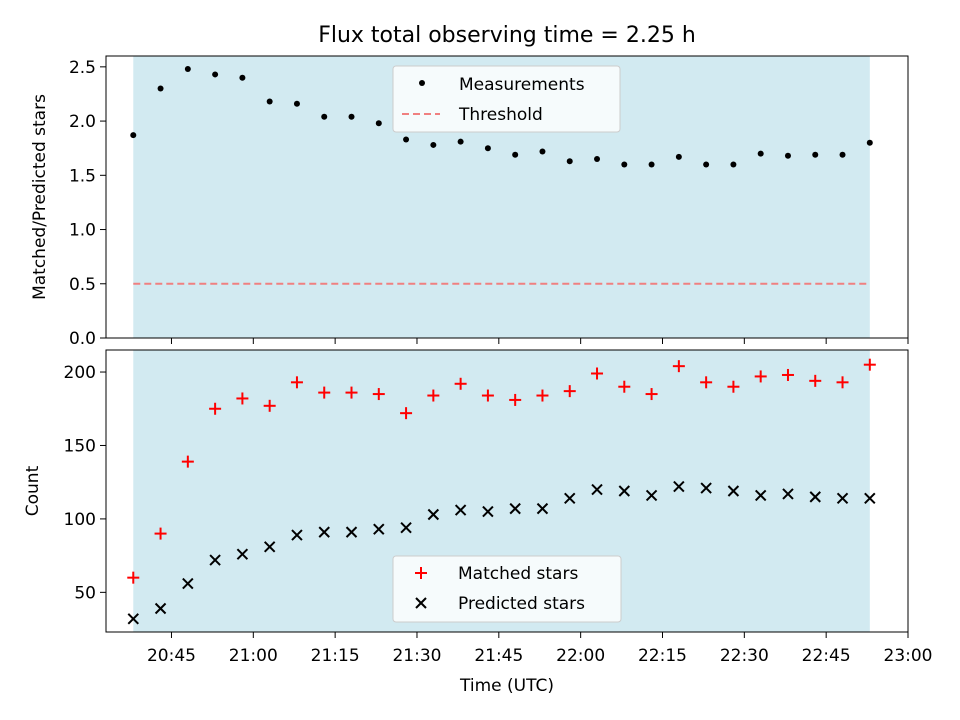 The height and width of the screenshot is (720, 960). Describe the element at coordinates (82, 285) in the screenshot. I see `top-y-tick-label: 0.5` at that location.